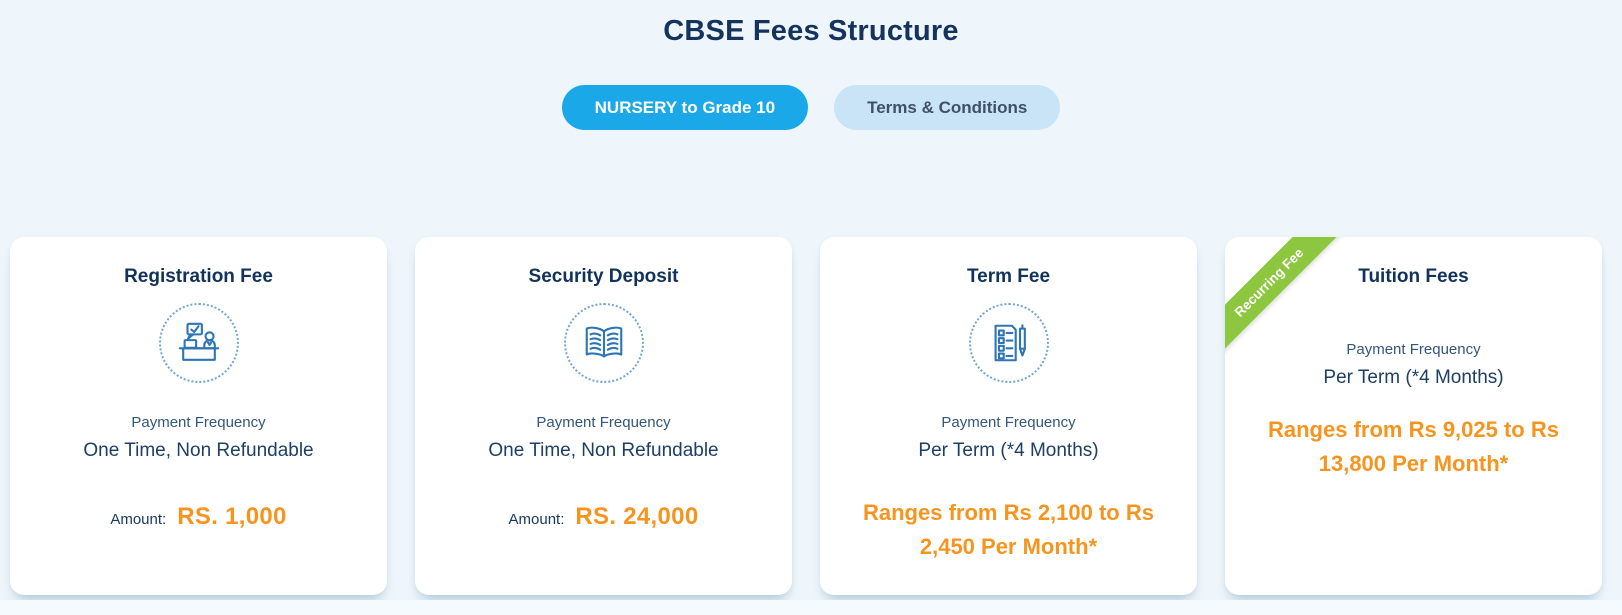 This screenshot has height=615, width=1622. Describe the element at coordinates (947, 107) in the screenshot. I see `tab-terms-and-conditions: Terms & Conditions` at that location.